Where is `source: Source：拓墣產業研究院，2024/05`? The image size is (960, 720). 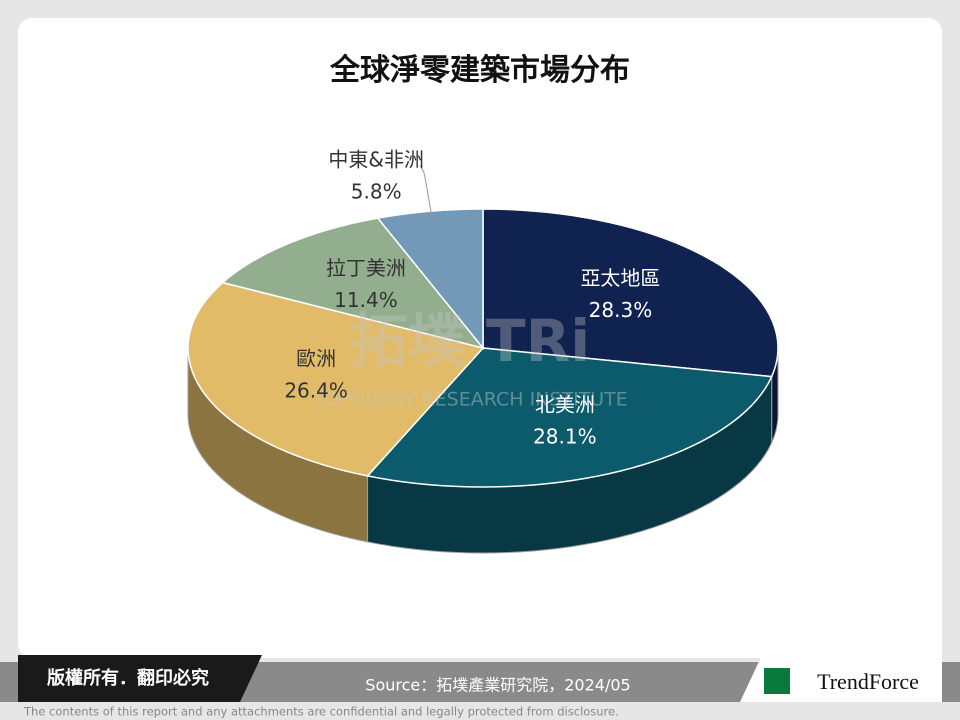
source: Source：拓墣產業研究院，2024/05 is located at coordinates (497, 685).